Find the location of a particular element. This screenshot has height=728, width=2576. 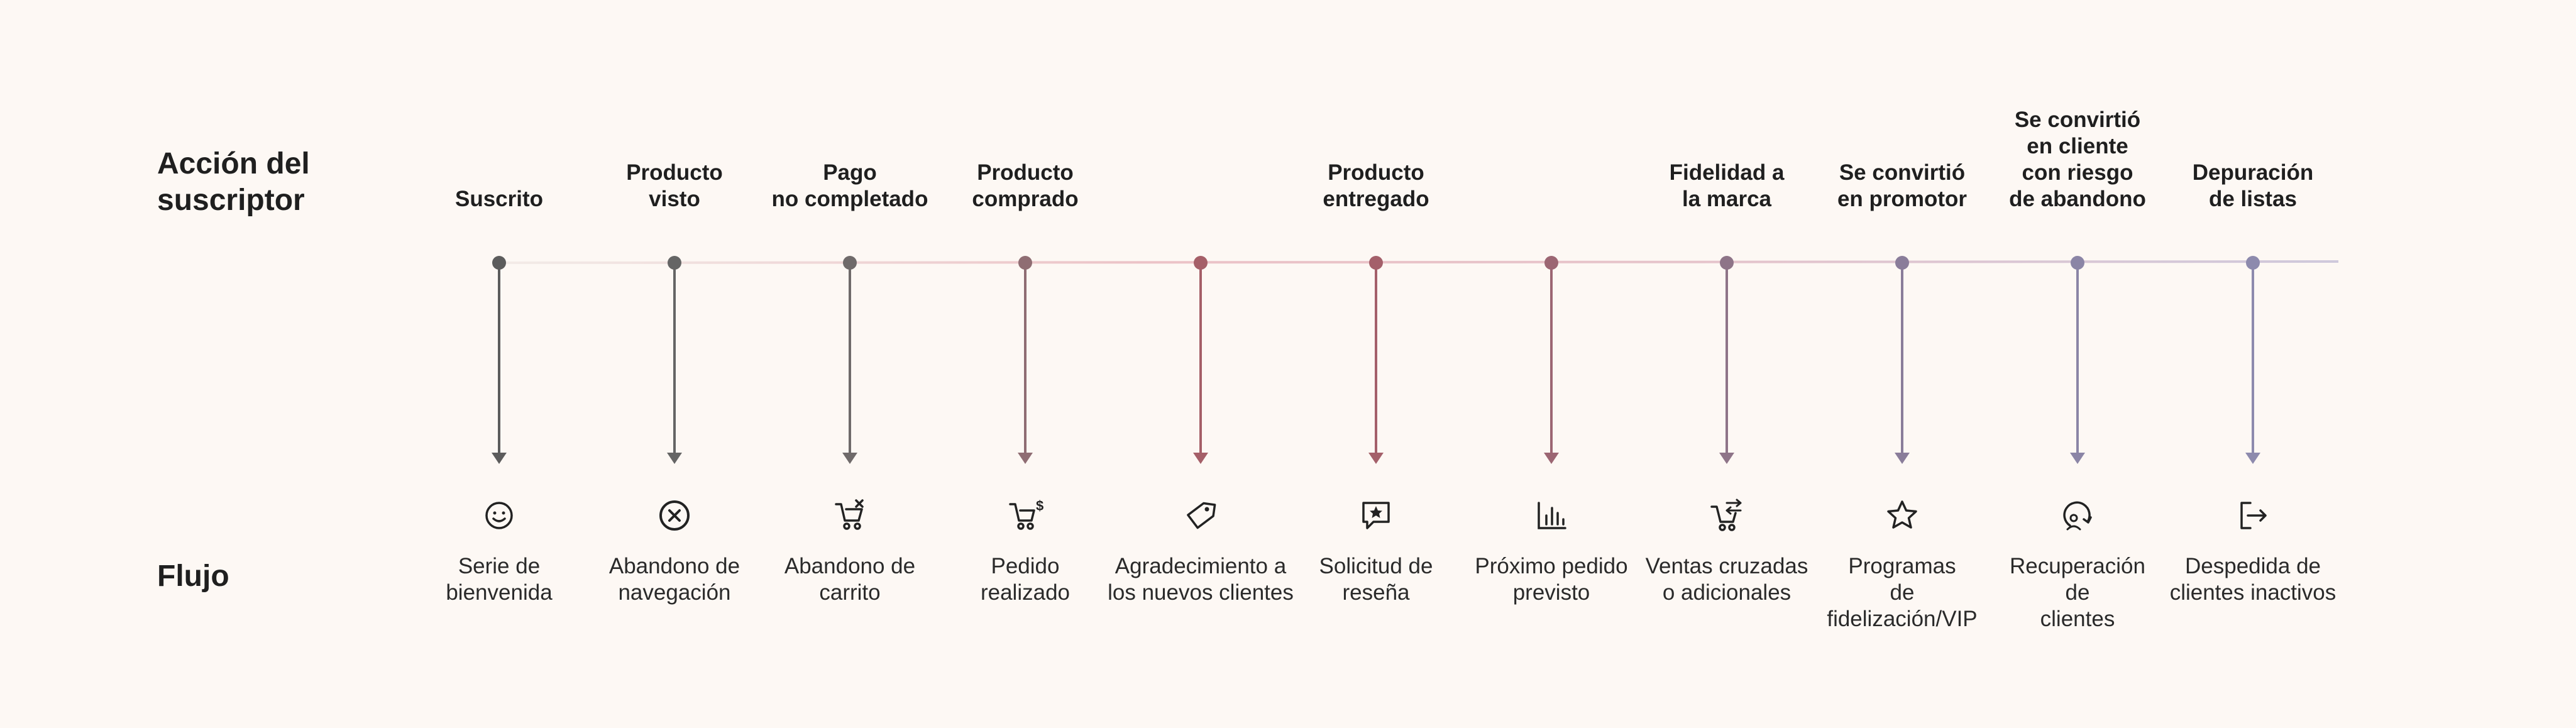

bar-chart-icon is located at coordinates (1552, 515).